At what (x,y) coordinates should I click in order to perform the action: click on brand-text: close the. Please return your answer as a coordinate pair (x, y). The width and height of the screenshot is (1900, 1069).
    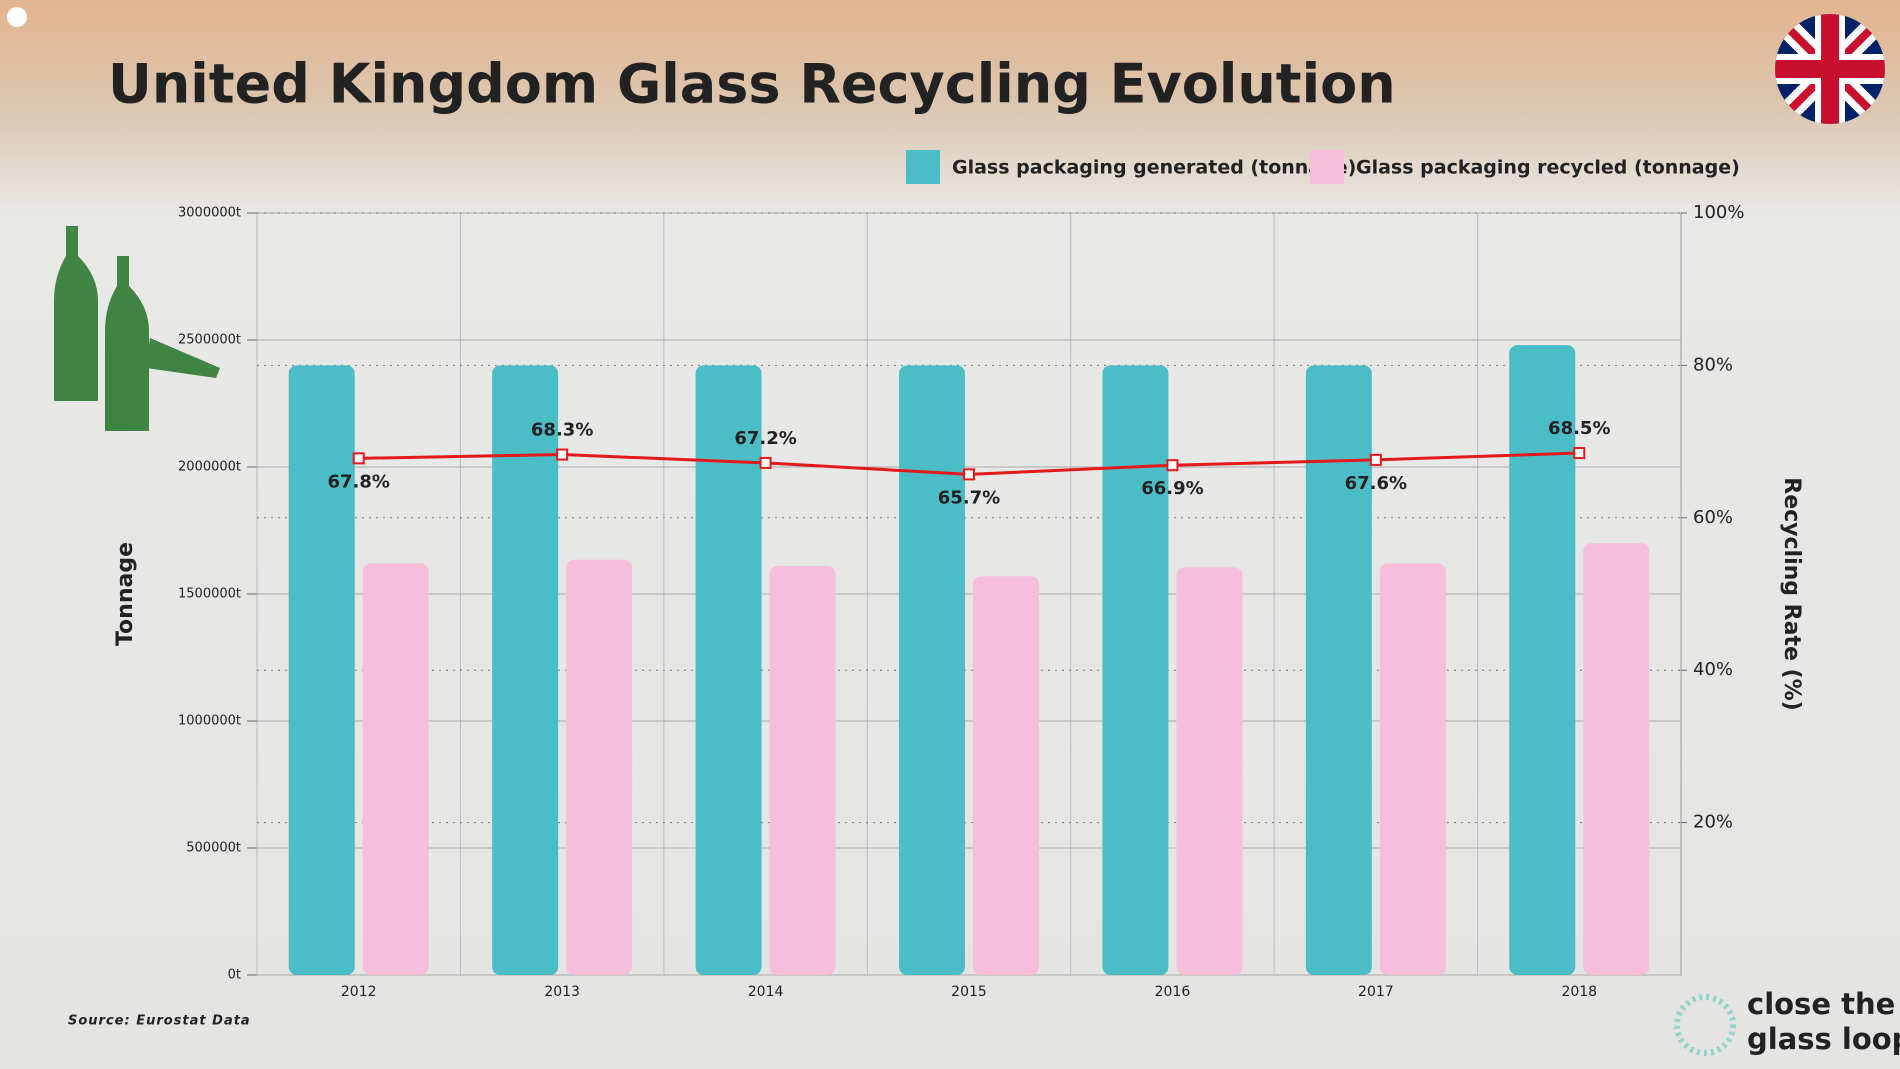
    Looking at the image, I should click on (1821, 1004).